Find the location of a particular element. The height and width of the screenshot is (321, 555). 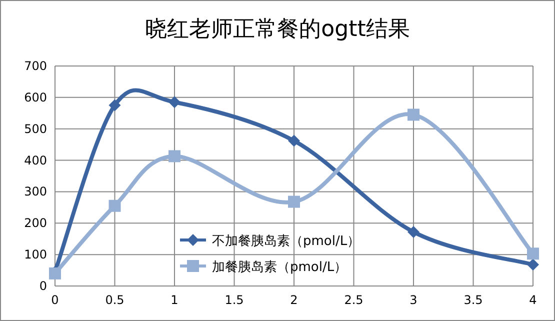

x-tick-label: 3 is located at coordinates (414, 300).